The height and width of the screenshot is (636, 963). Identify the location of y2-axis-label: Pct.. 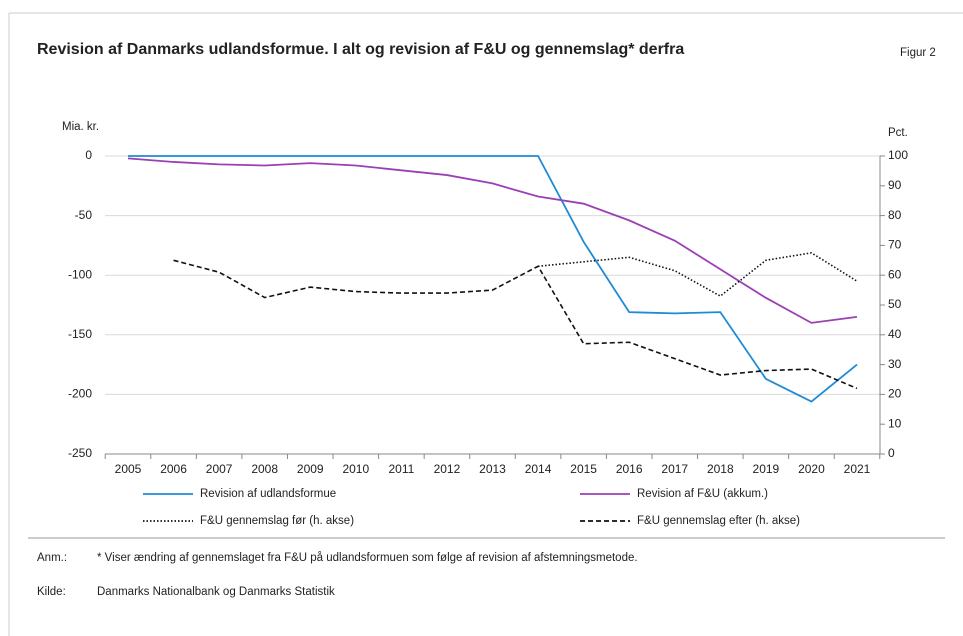
(898, 133).